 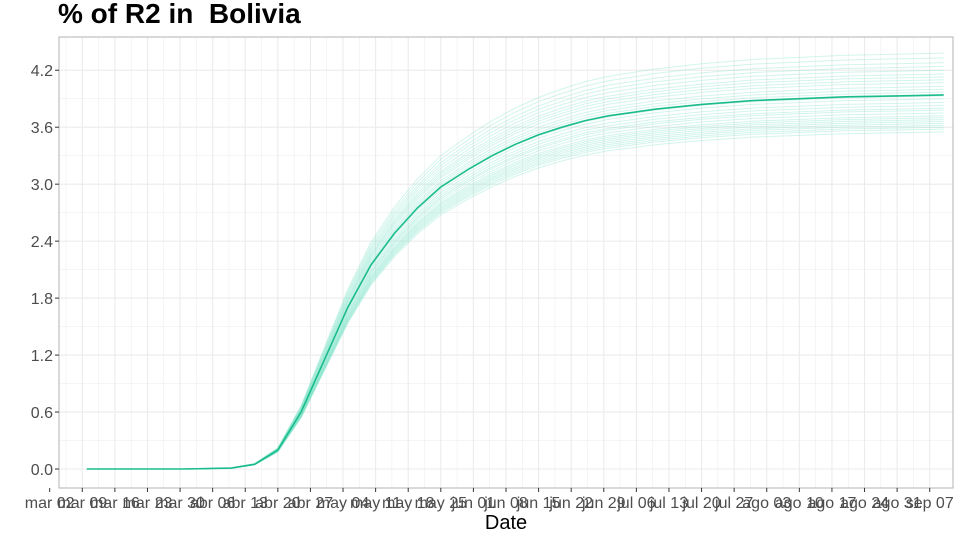 I want to click on x-tick-label: sep 07, so click(x=930, y=503).